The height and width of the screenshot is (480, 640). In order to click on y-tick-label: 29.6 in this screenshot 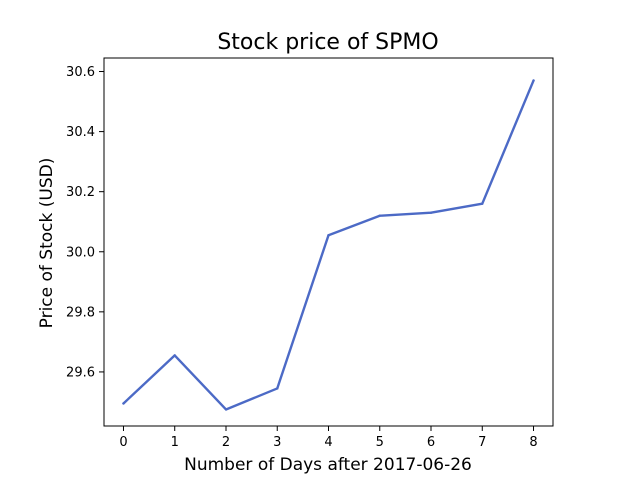, I will do `click(80, 372)`.